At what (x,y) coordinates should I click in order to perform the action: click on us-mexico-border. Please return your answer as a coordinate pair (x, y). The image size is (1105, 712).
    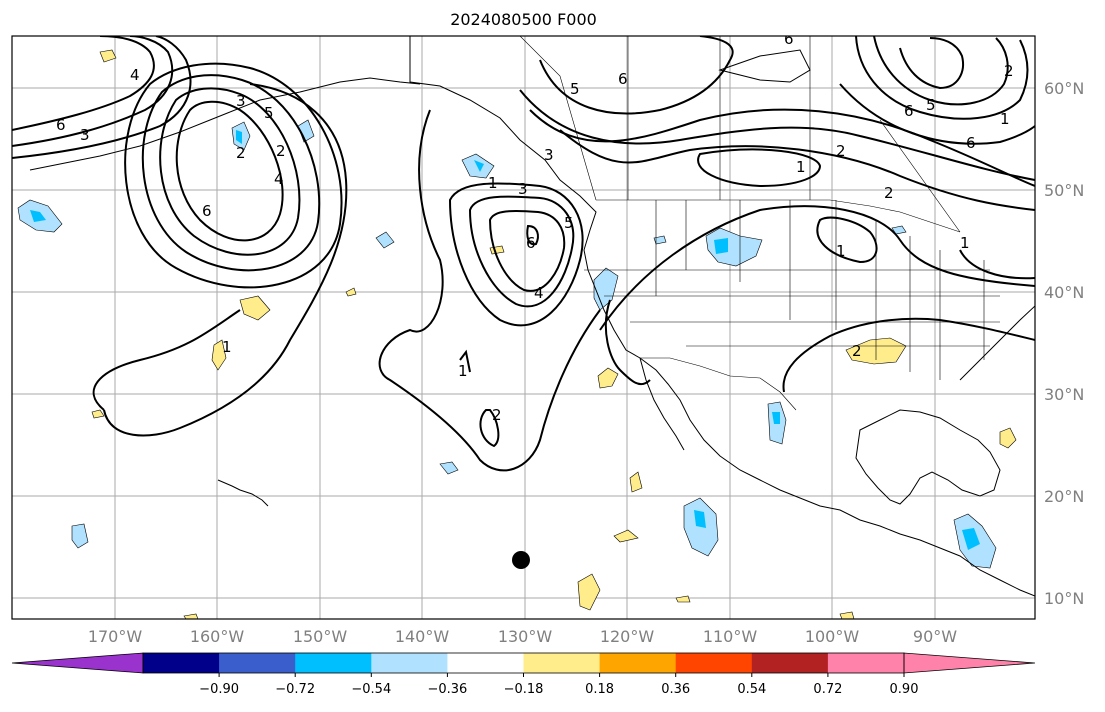
    Looking at the image, I should click on (718, 384).